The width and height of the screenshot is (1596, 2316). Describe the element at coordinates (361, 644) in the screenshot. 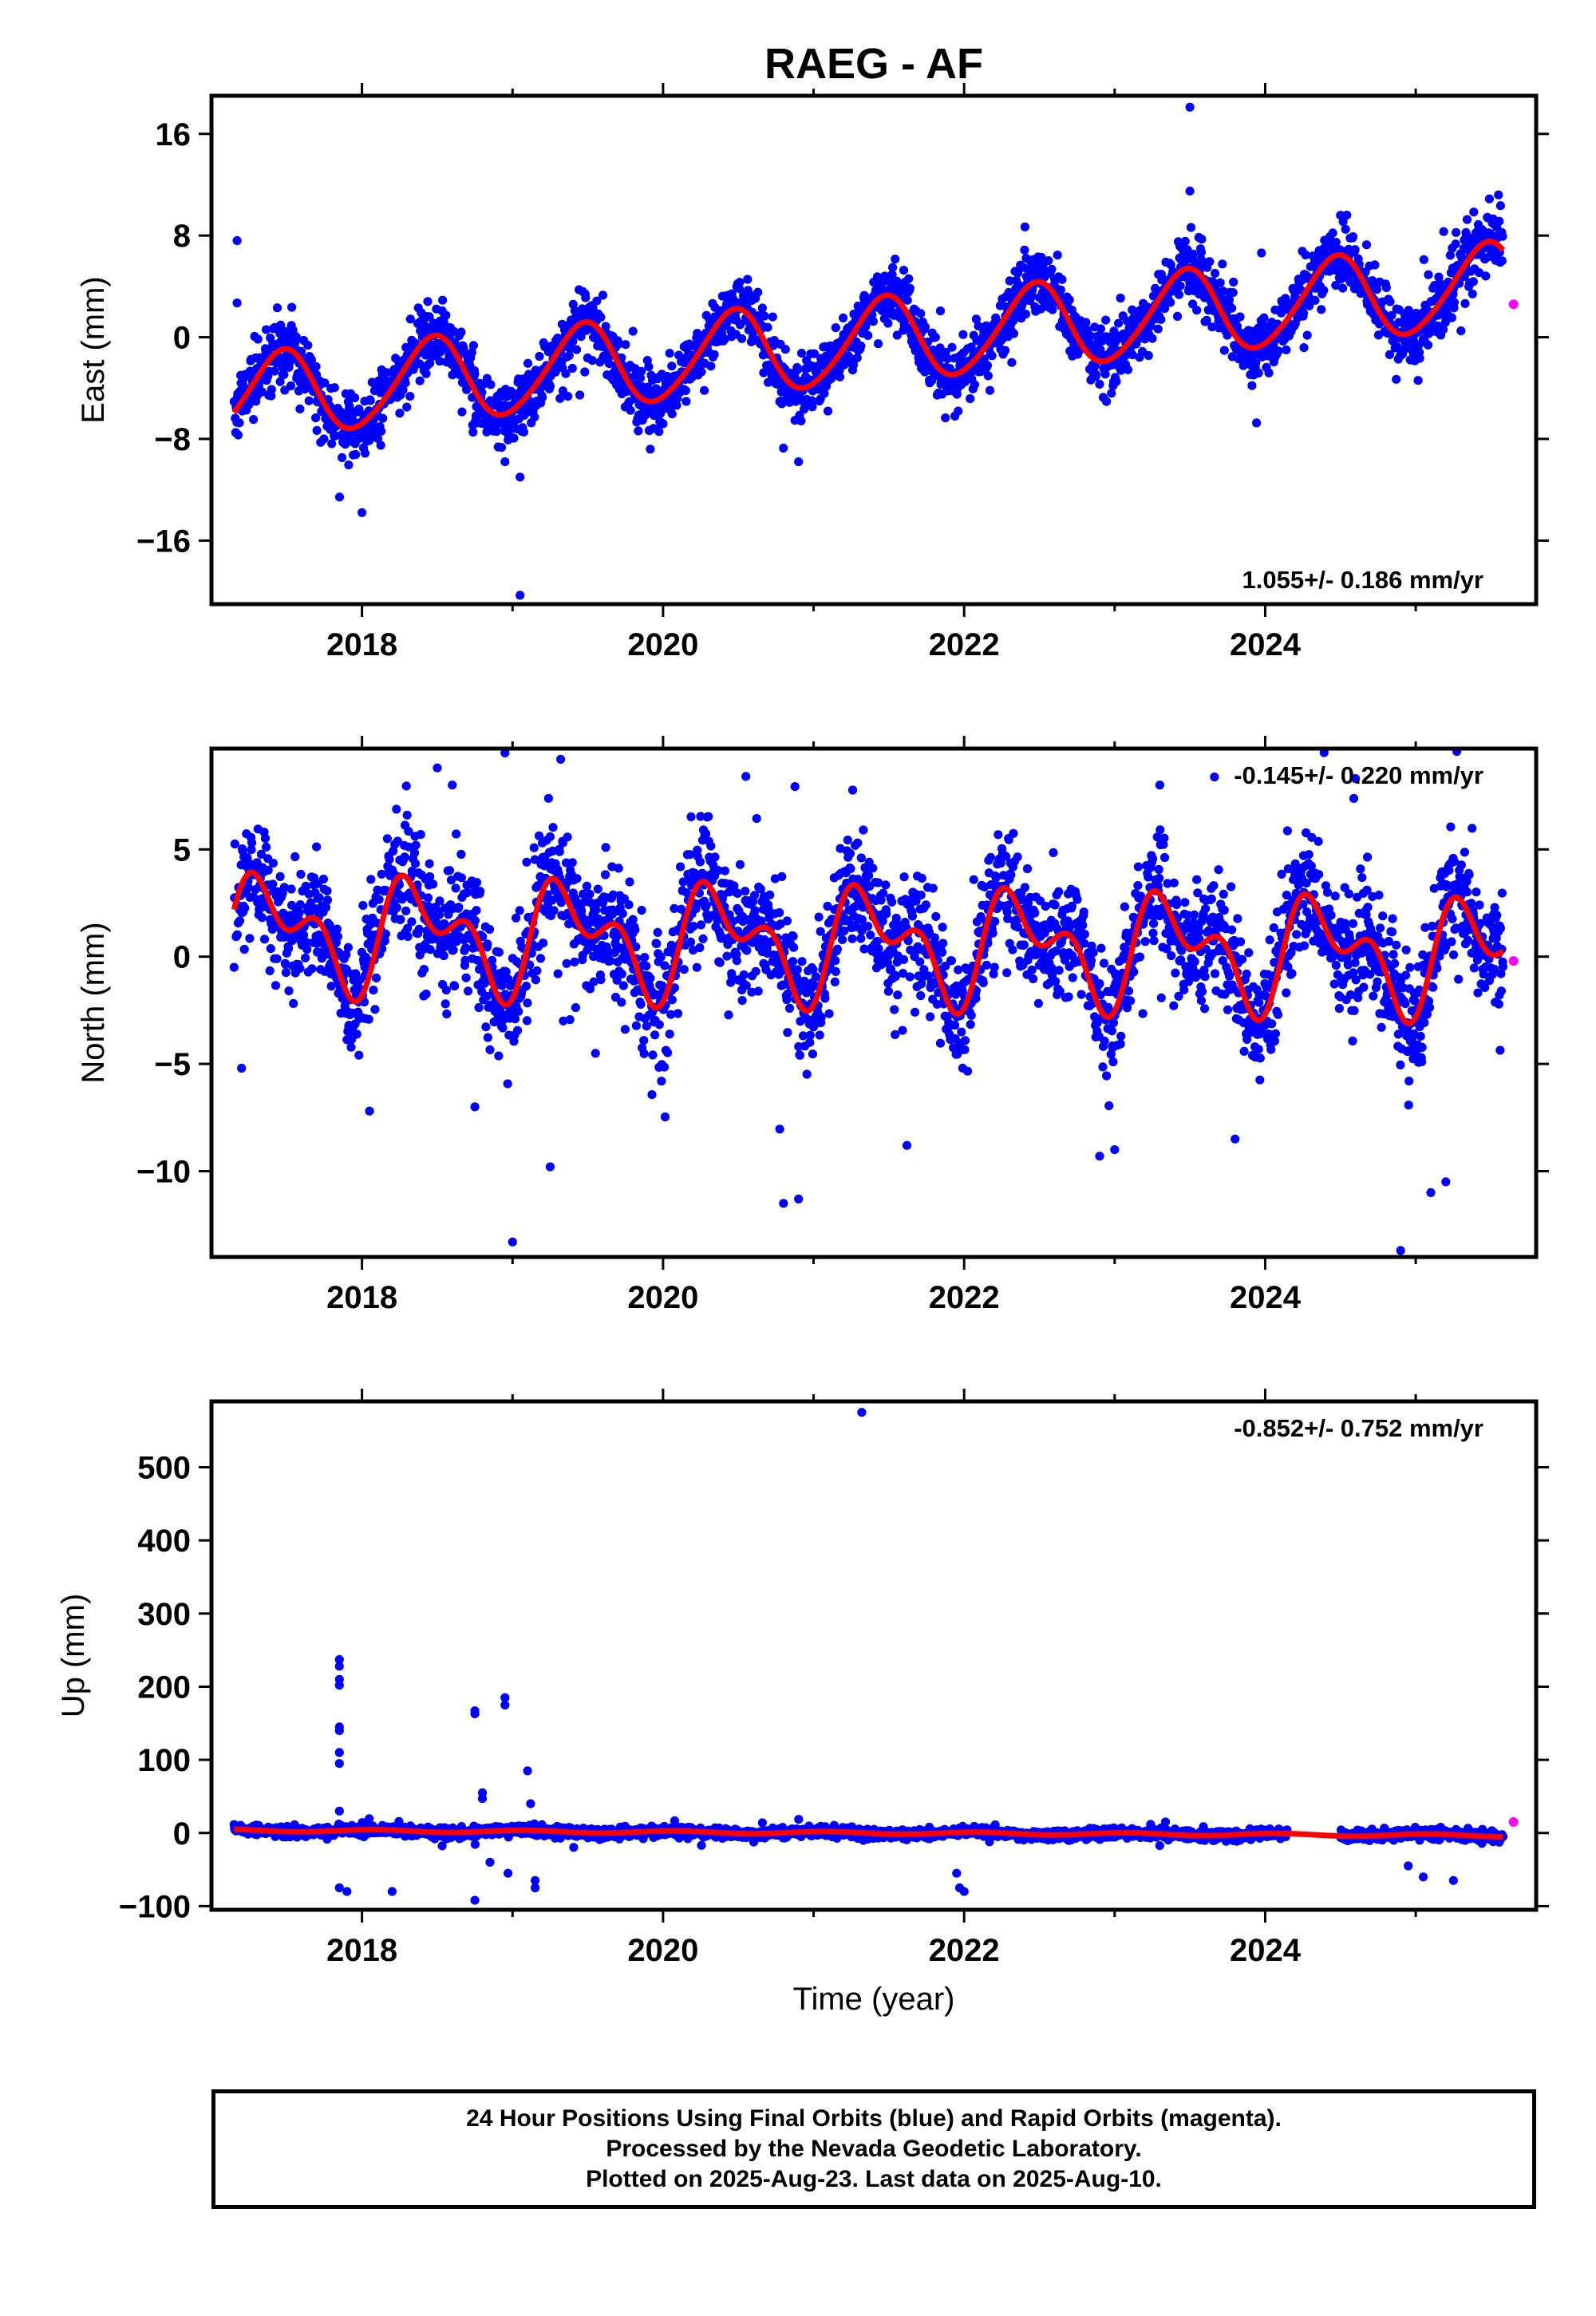

I see `east-x-tick-label: 2018` at that location.